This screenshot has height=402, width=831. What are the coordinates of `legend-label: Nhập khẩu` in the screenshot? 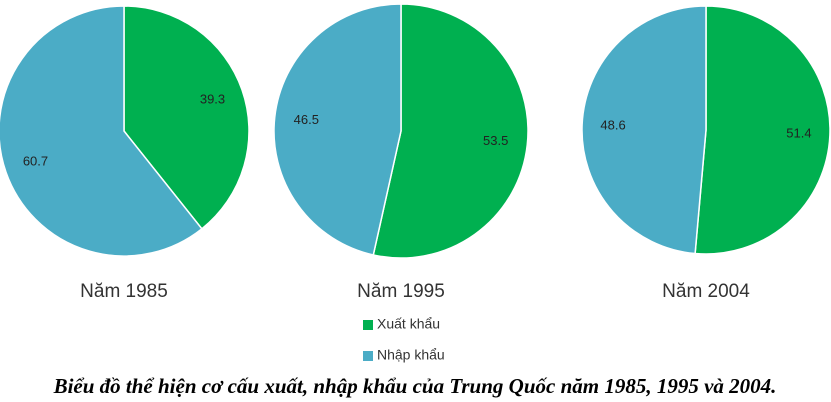 It's located at (411, 355).